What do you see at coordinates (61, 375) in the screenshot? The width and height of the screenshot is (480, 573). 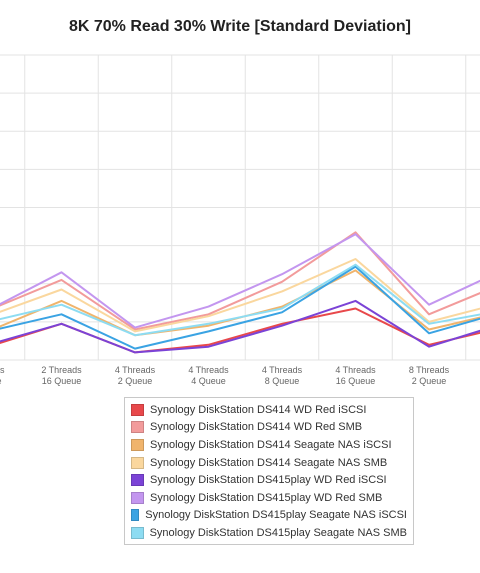 I see `x-tick-label: 2 Threads 16 Queue` at bounding box center [61, 375].